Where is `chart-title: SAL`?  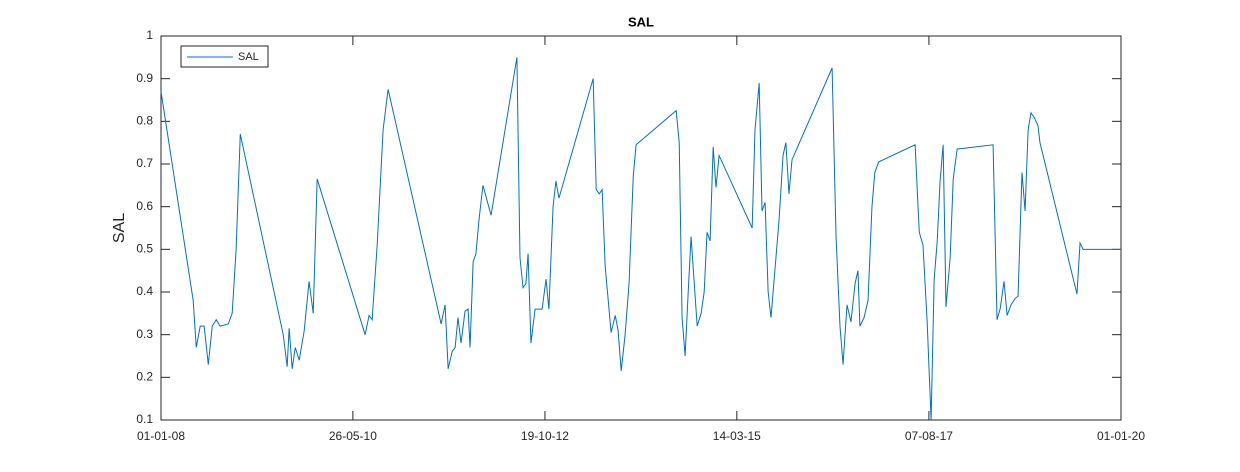 chart-title: SAL is located at coordinates (641, 21).